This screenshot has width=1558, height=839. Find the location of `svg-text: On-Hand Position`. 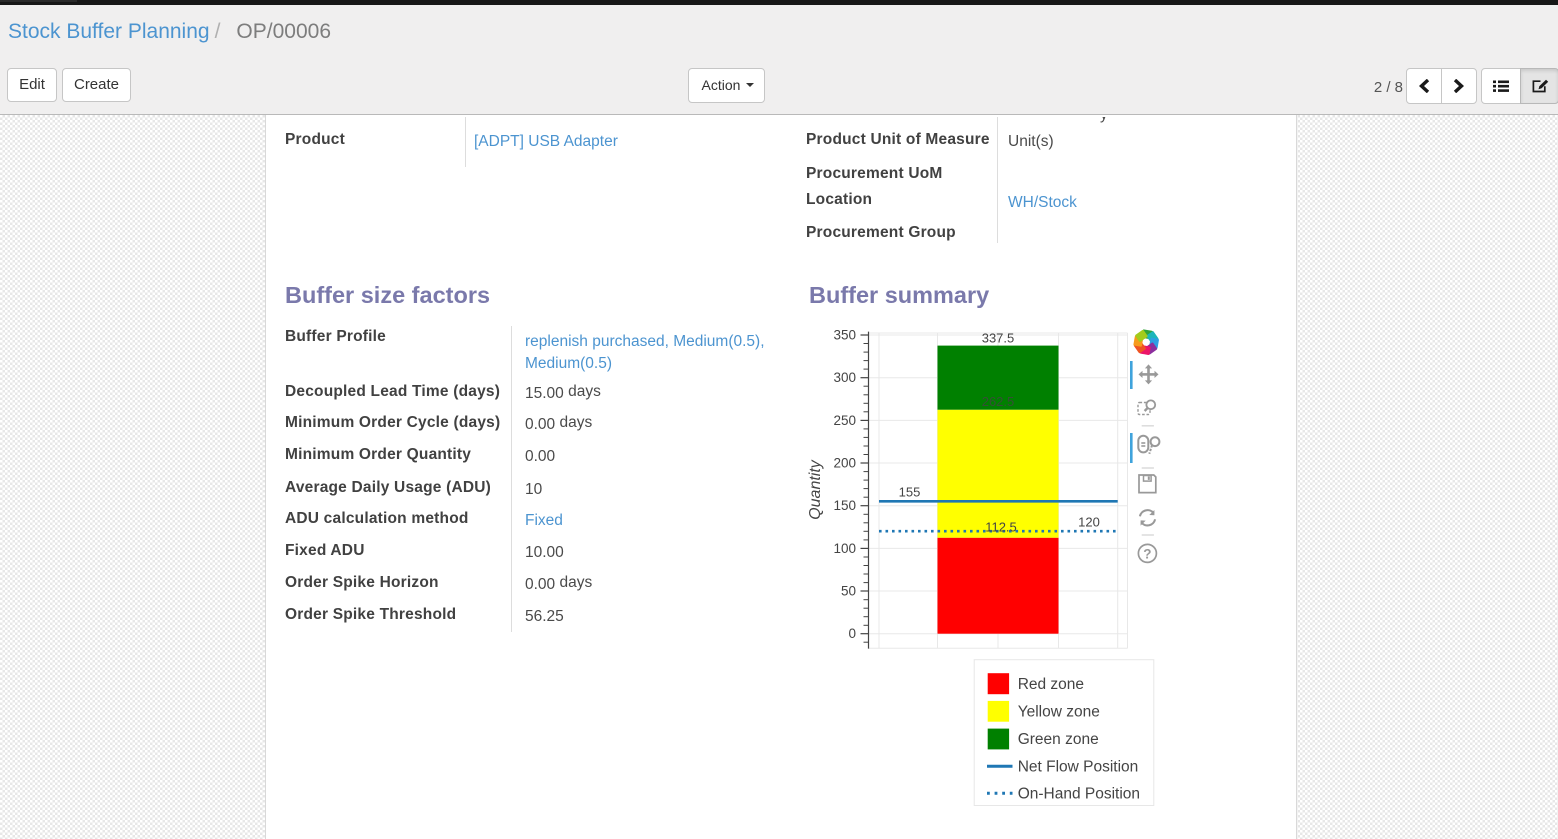

svg-text: On-Hand Position is located at coordinates (1079, 794).